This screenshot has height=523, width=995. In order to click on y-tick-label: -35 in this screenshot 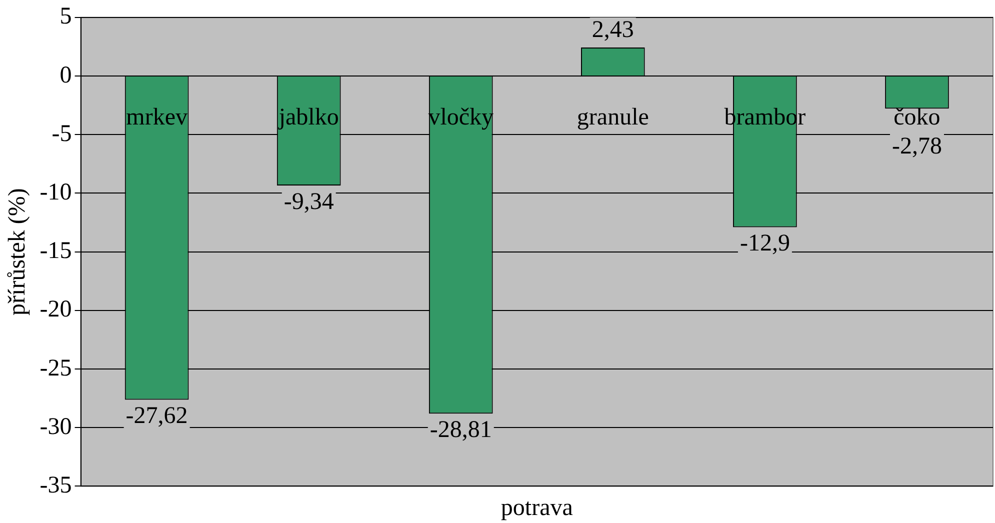, I will do `click(56, 485)`.